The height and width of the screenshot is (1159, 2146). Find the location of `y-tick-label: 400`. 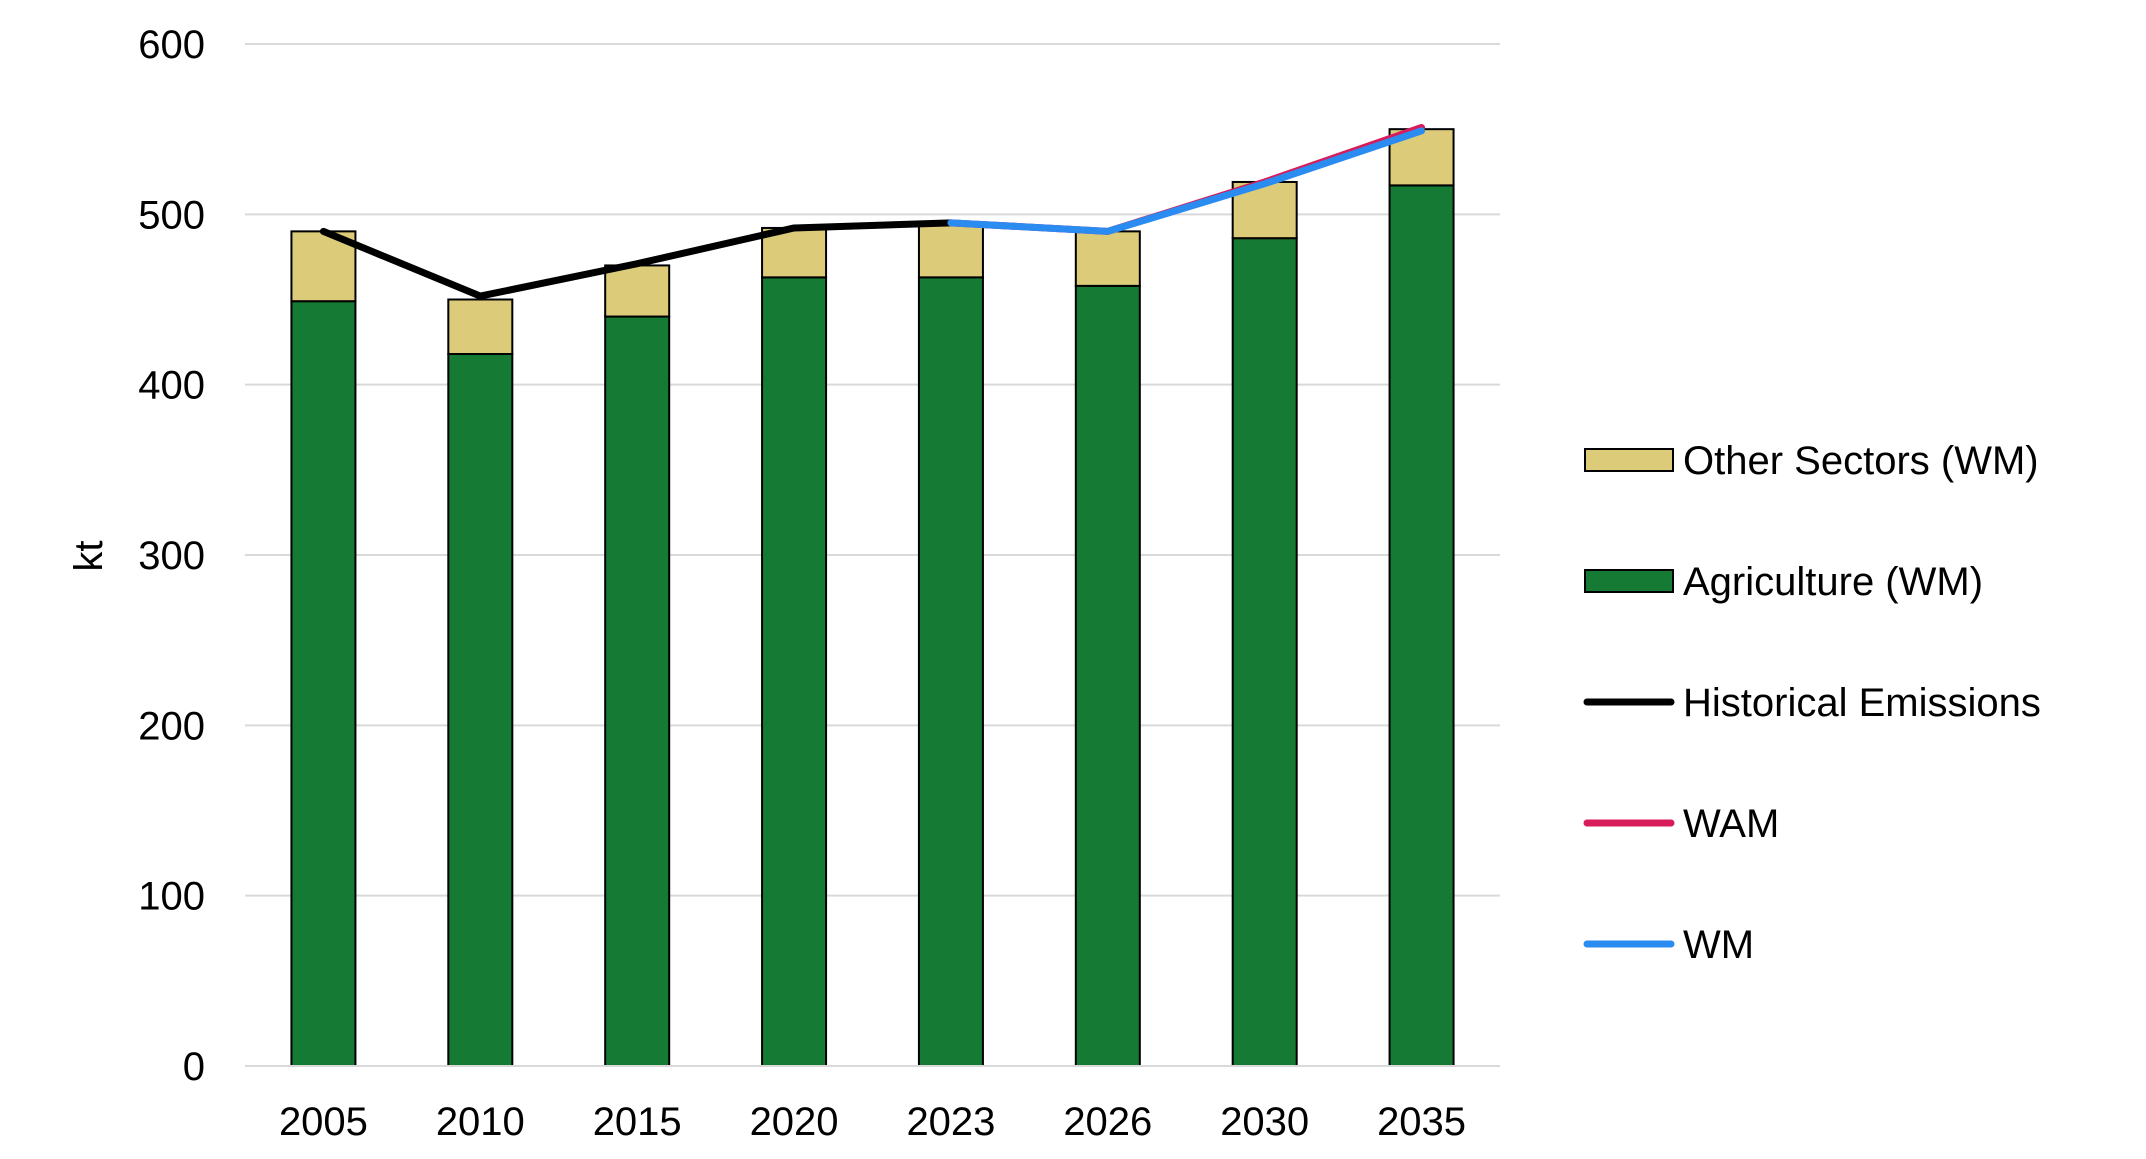

y-tick-label: 400 is located at coordinates (171, 386).